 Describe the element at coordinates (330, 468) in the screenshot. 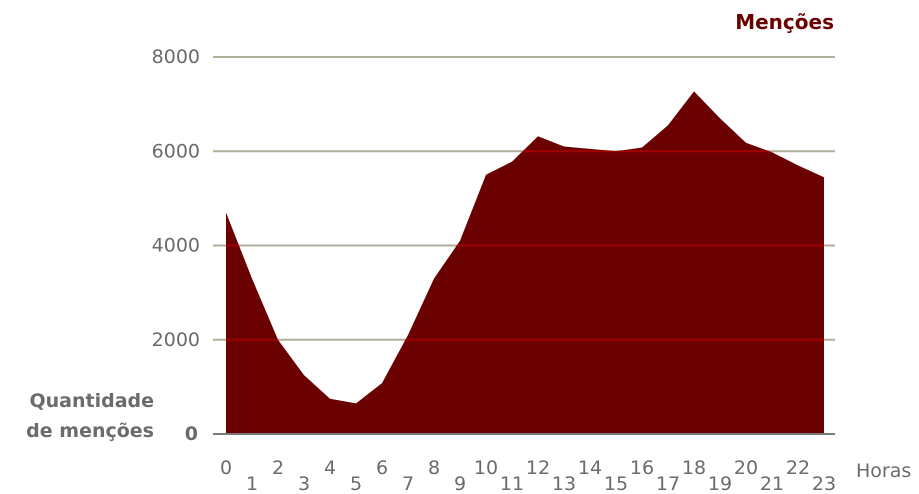

I see `x-tick-label: 4` at that location.